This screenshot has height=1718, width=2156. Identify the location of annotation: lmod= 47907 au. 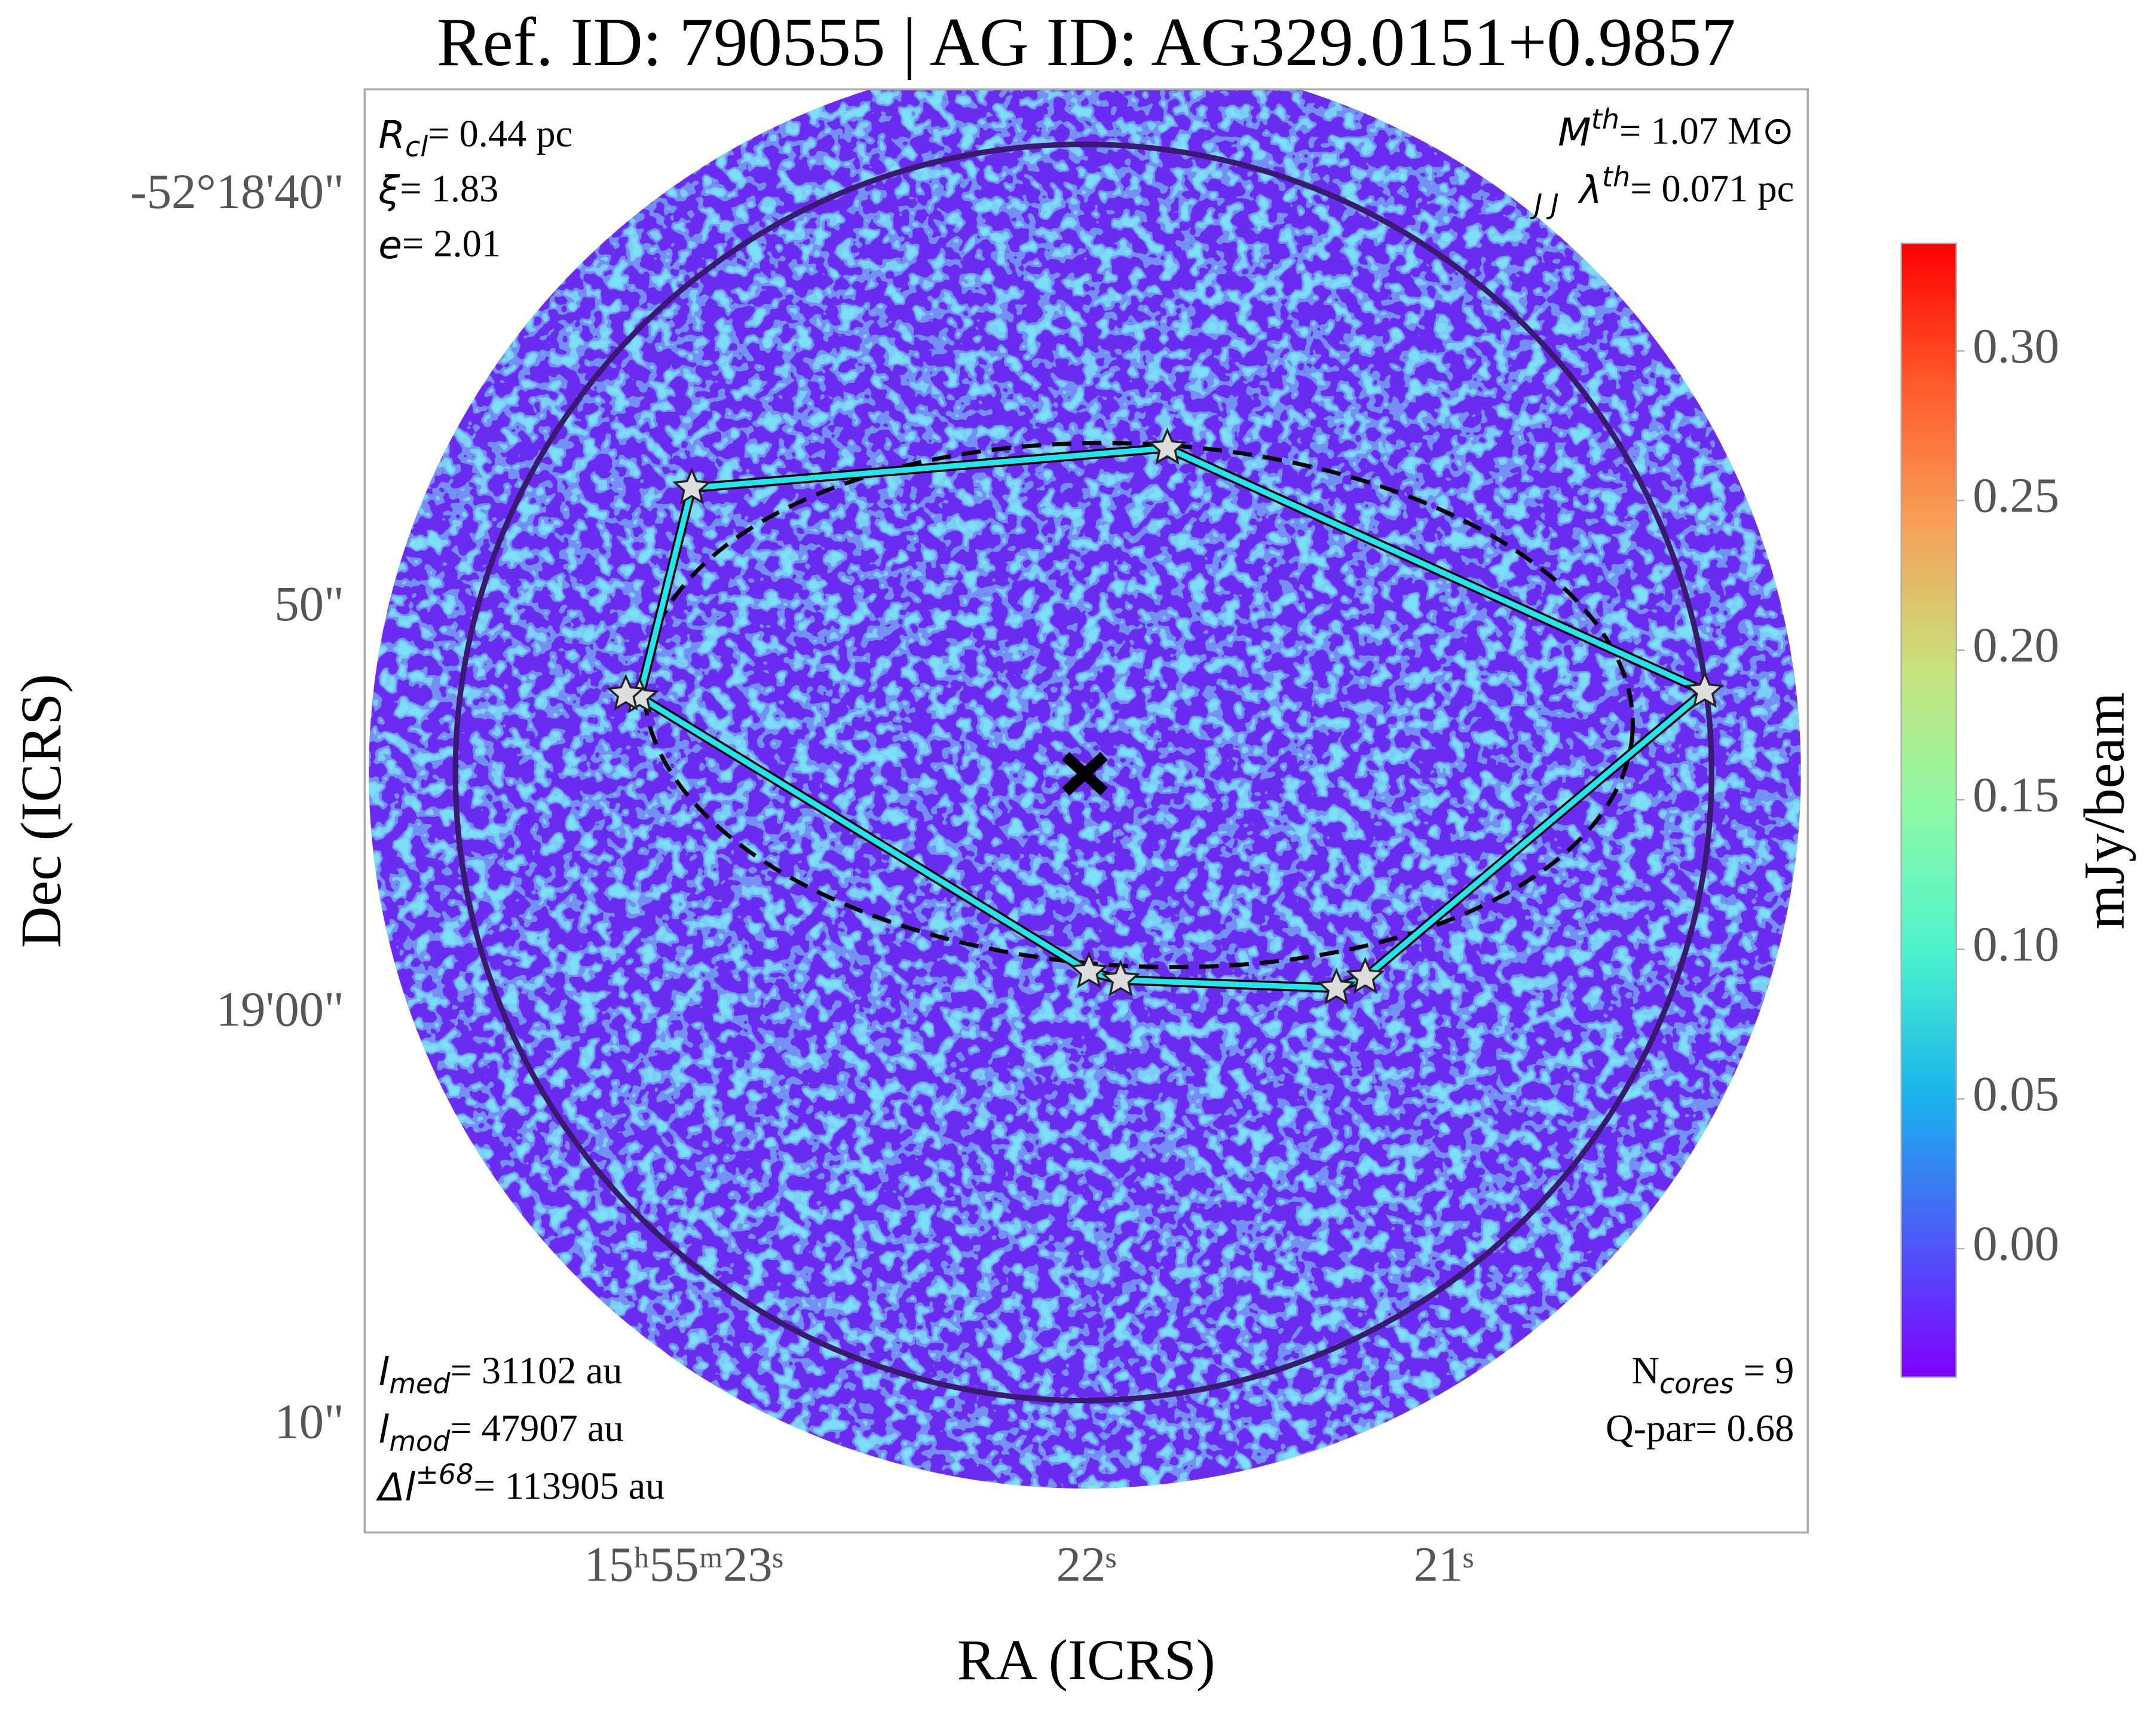
(501, 1432).